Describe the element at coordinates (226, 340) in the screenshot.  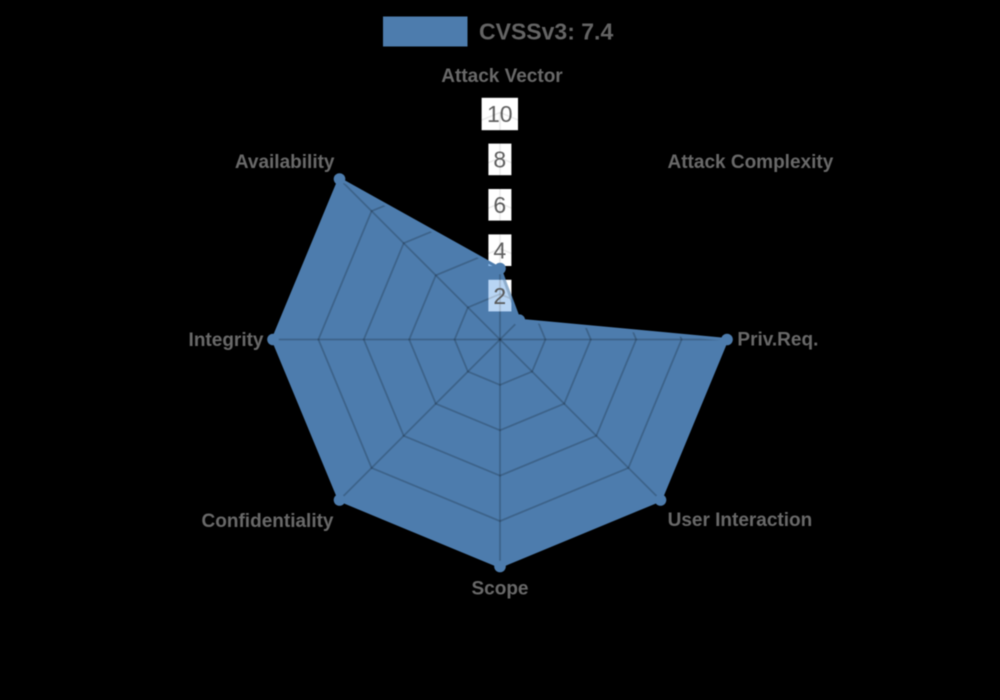
I see `svg-text: Integrity` at that location.